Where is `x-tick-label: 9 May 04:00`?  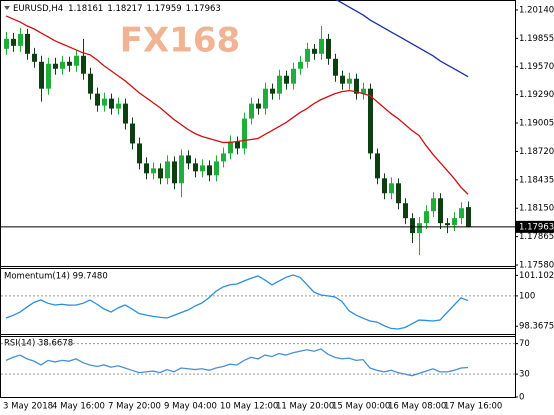
x-tick-label: 9 May 04:00 is located at coordinates (190, 407).